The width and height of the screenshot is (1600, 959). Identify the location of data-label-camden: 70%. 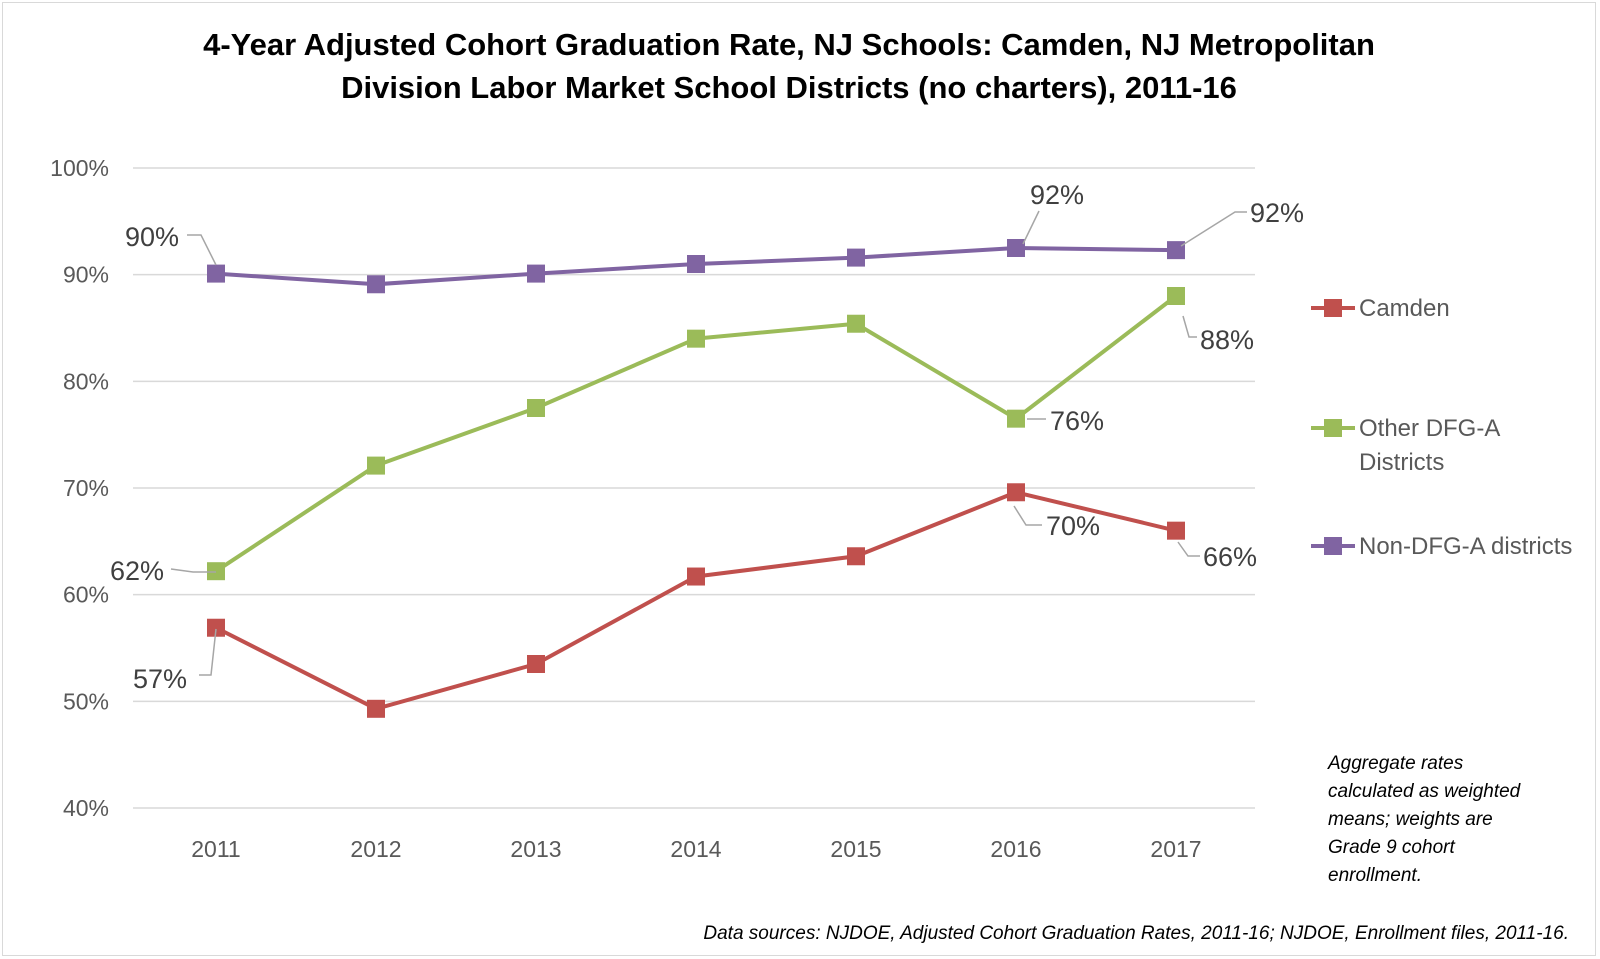
(1073, 526).